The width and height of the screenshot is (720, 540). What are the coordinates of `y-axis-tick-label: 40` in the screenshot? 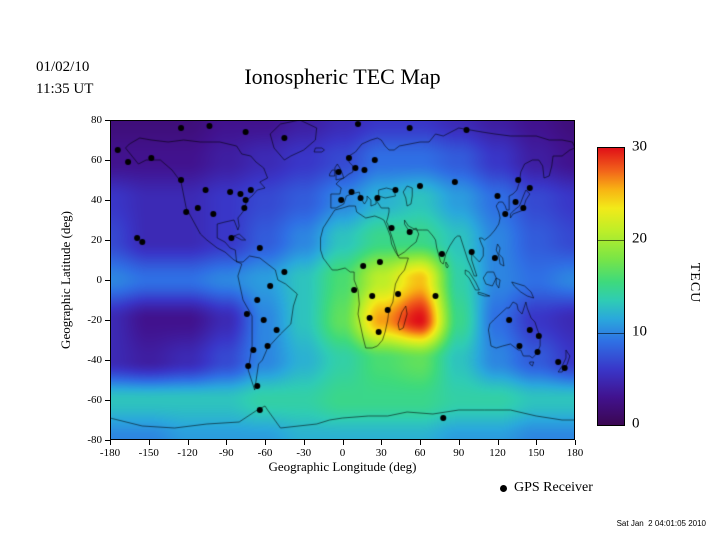 It's located at (96, 200).